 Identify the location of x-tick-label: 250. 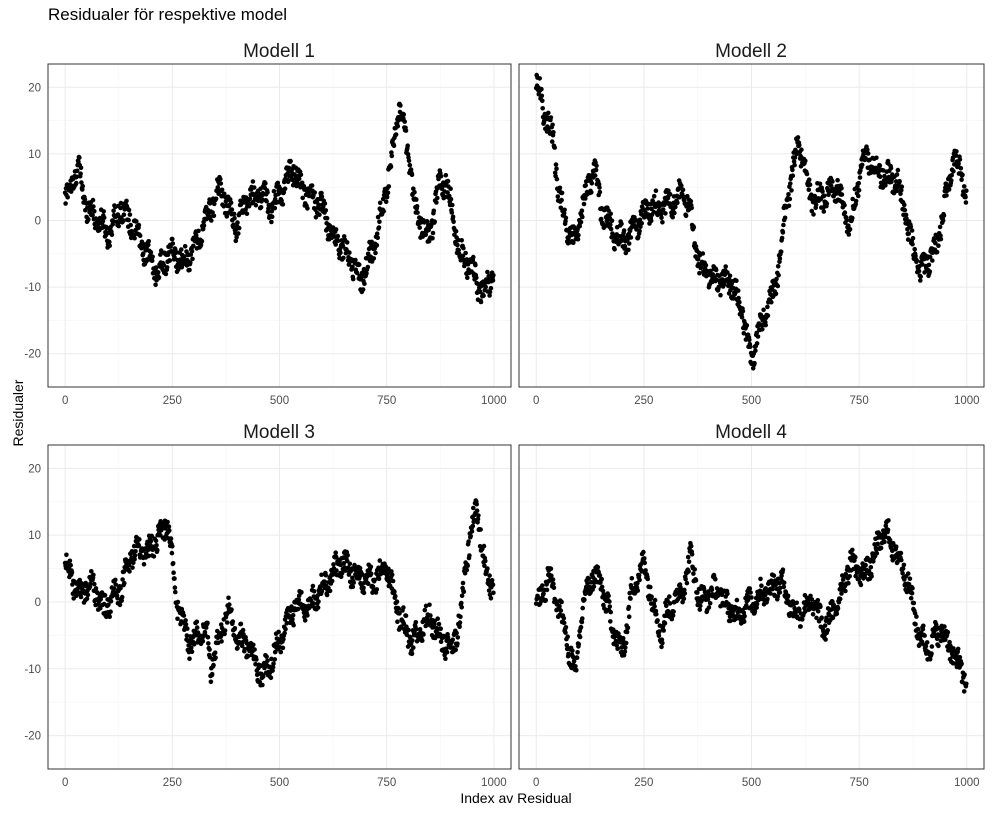
(643, 783).